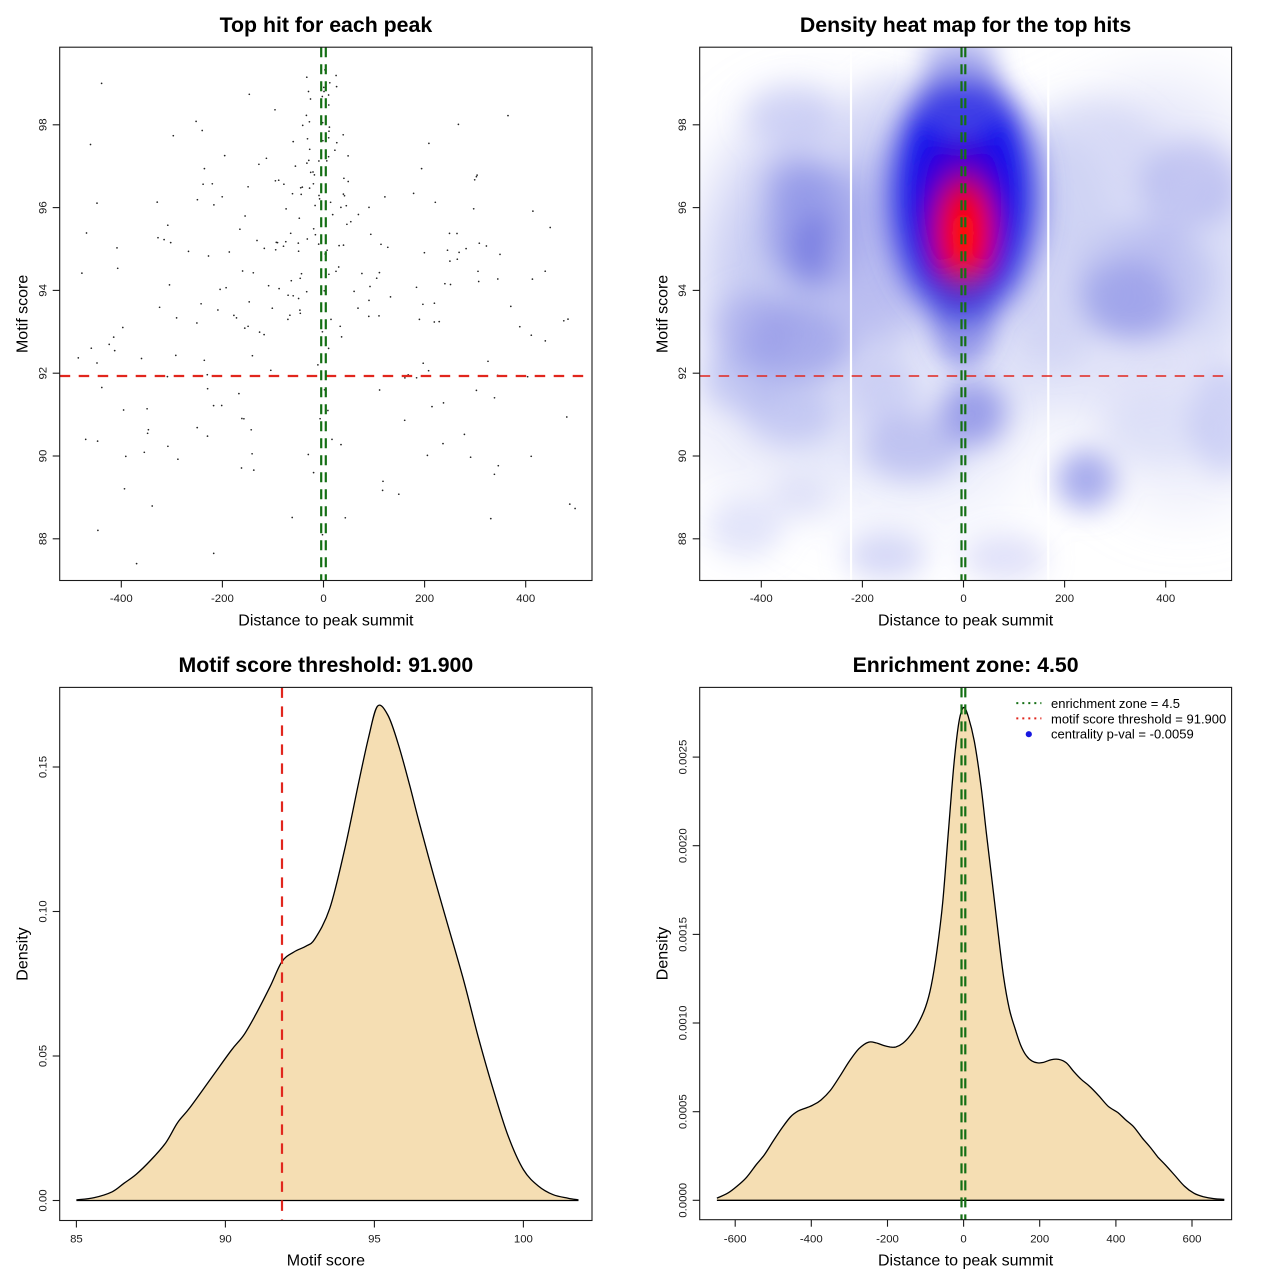 The image size is (1280, 1280). What do you see at coordinates (44, 1200) in the screenshot?
I see `svg-text: 0.00` at bounding box center [44, 1200].